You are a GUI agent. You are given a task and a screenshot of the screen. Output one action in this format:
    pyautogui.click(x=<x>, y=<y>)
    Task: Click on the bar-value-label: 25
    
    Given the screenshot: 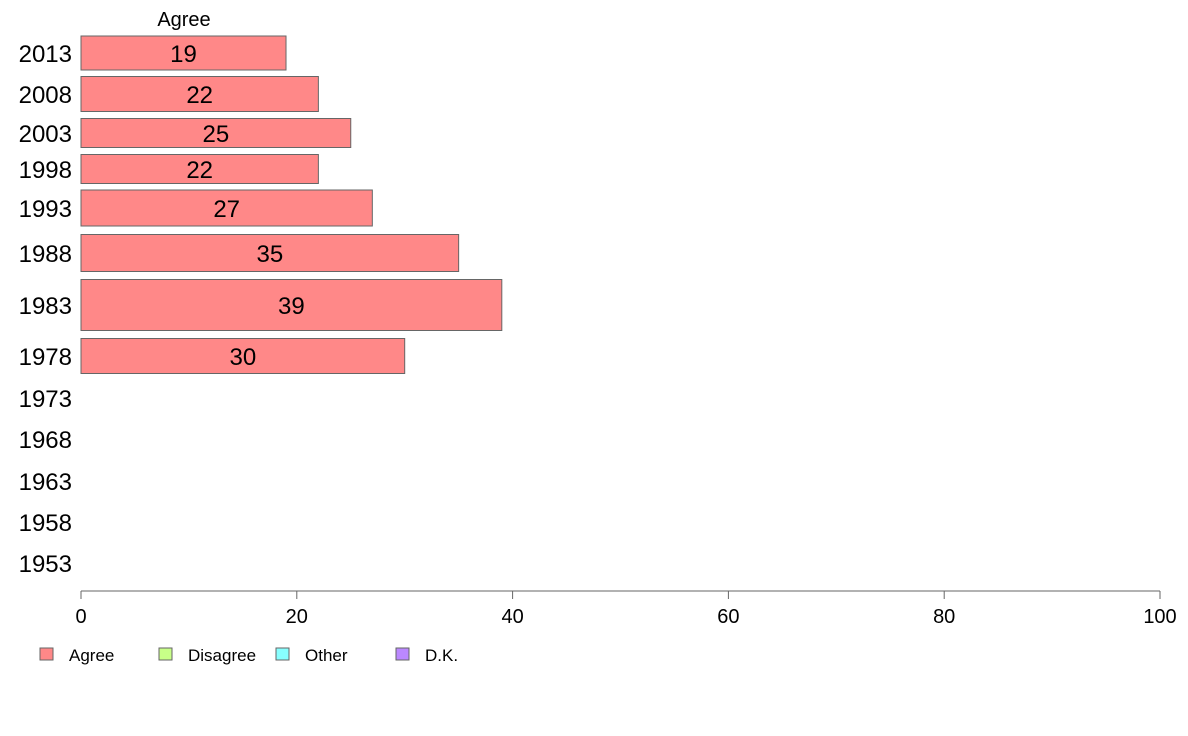 What is the action you would take?
    pyautogui.click(x=216, y=134)
    